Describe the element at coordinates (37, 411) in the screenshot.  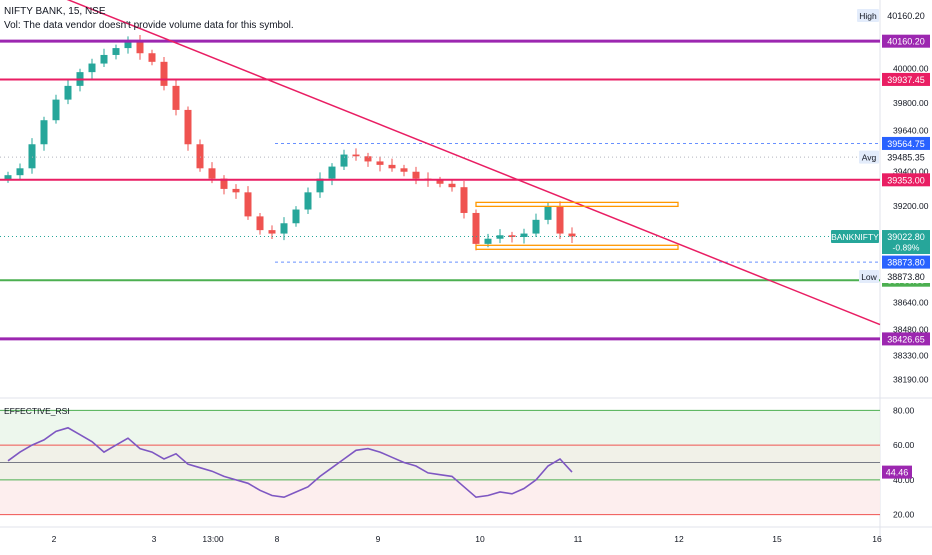
I see `rsi-title: EFFECTIVE_RSI` at that location.